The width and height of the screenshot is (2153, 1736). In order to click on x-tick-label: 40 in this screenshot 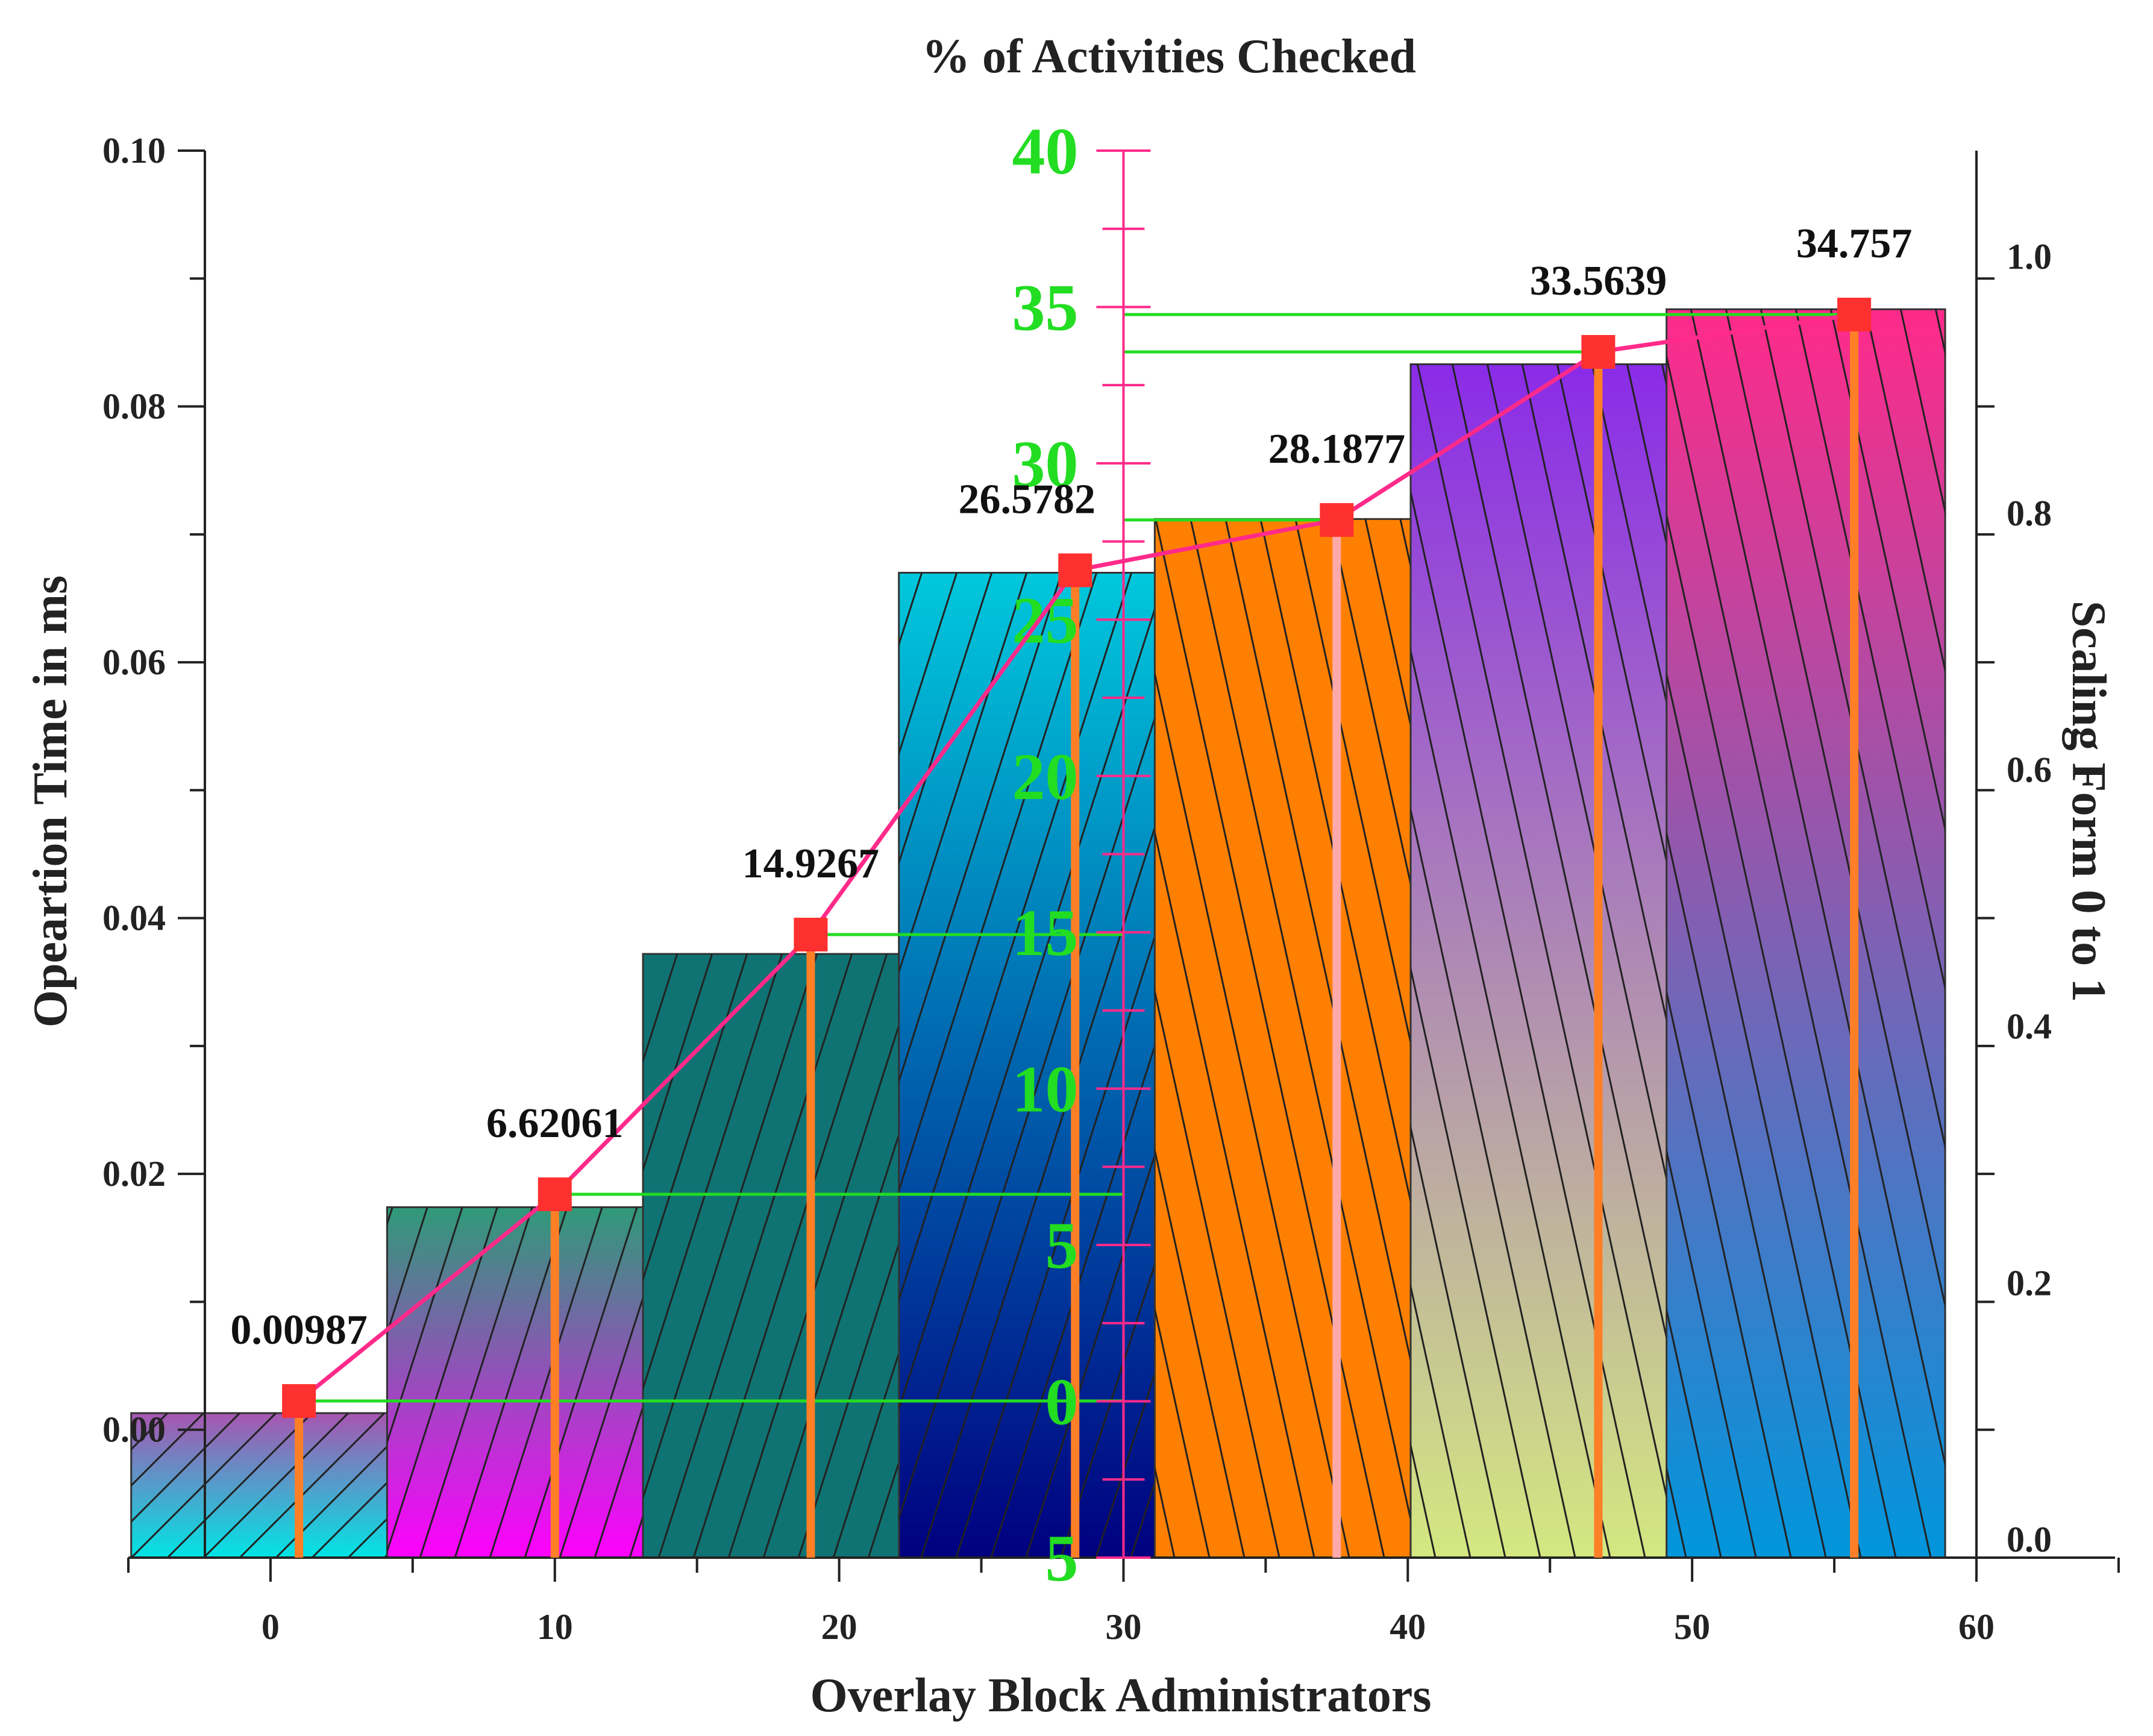, I will do `click(1408, 1627)`.